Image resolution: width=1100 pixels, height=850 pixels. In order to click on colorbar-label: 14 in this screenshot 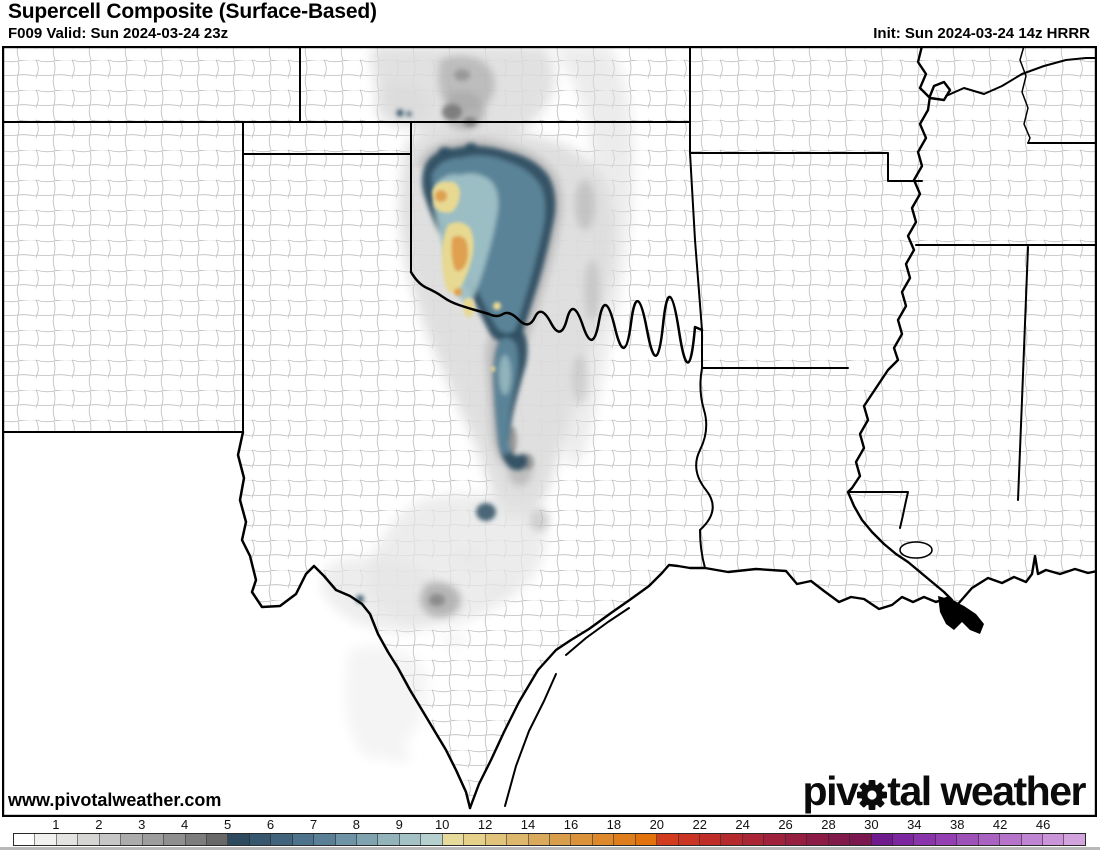, I will do `click(528, 824)`.